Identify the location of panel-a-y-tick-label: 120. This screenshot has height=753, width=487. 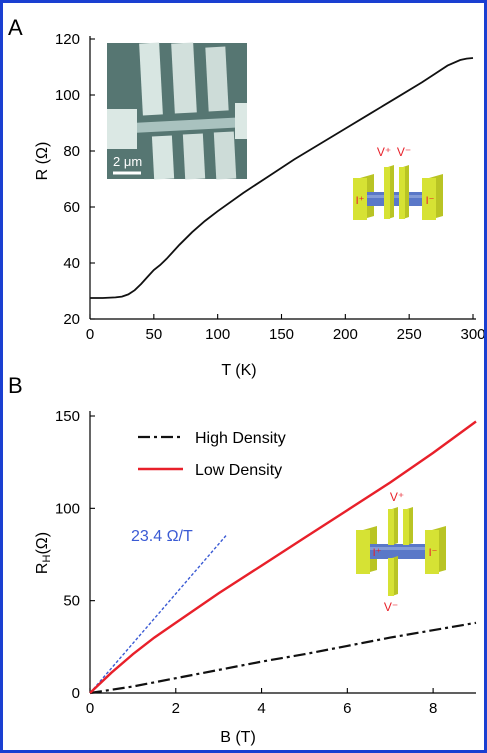
(67, 39).